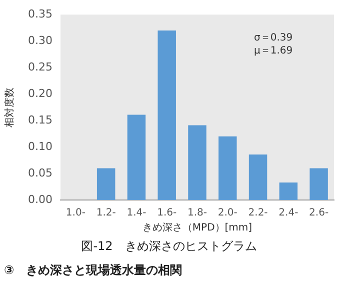 This screenshot has height=282, width=338. Describe the element at coordinates (167, 213) in the screenshot. I see `x-tick-label: 1.6-` at that location.